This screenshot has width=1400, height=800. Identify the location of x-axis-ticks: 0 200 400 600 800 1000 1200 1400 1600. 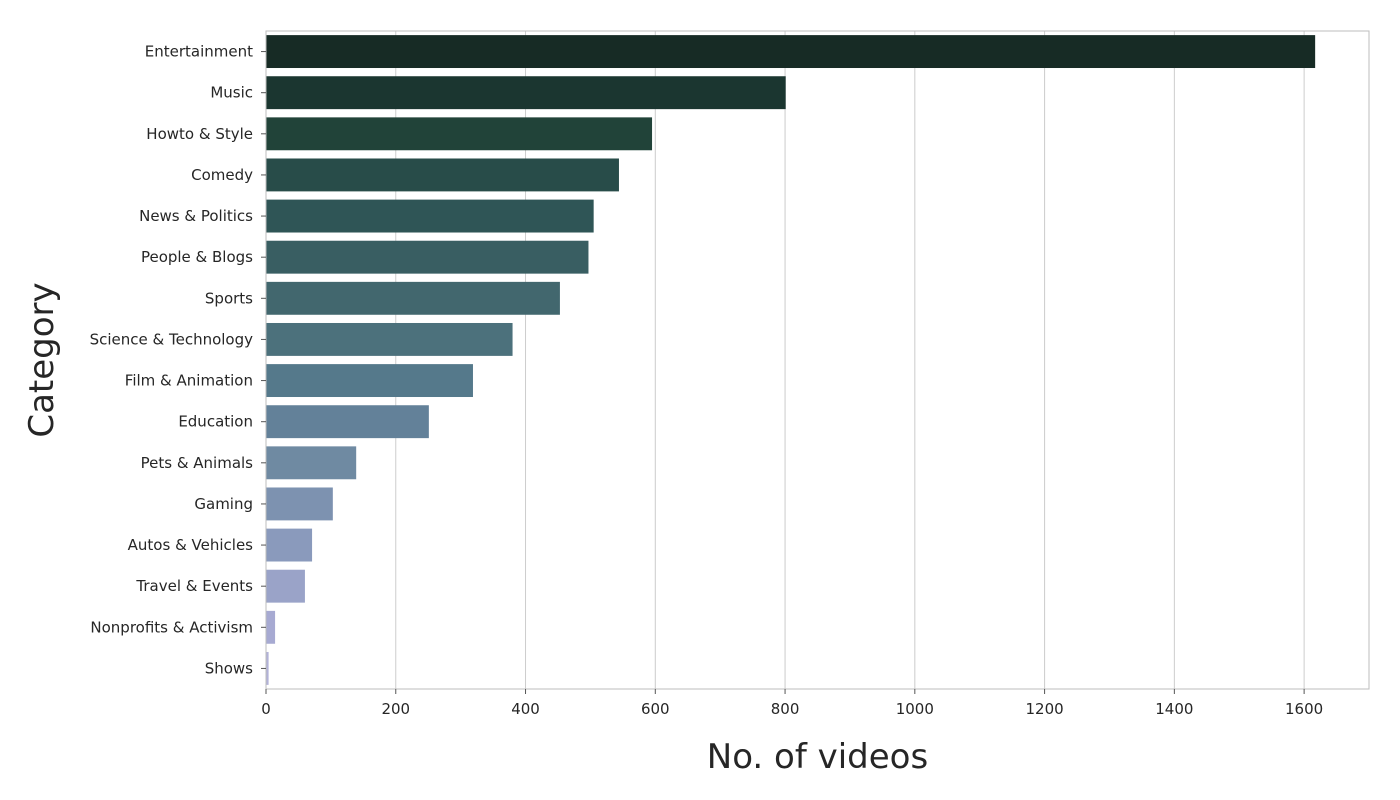
(792, 703).